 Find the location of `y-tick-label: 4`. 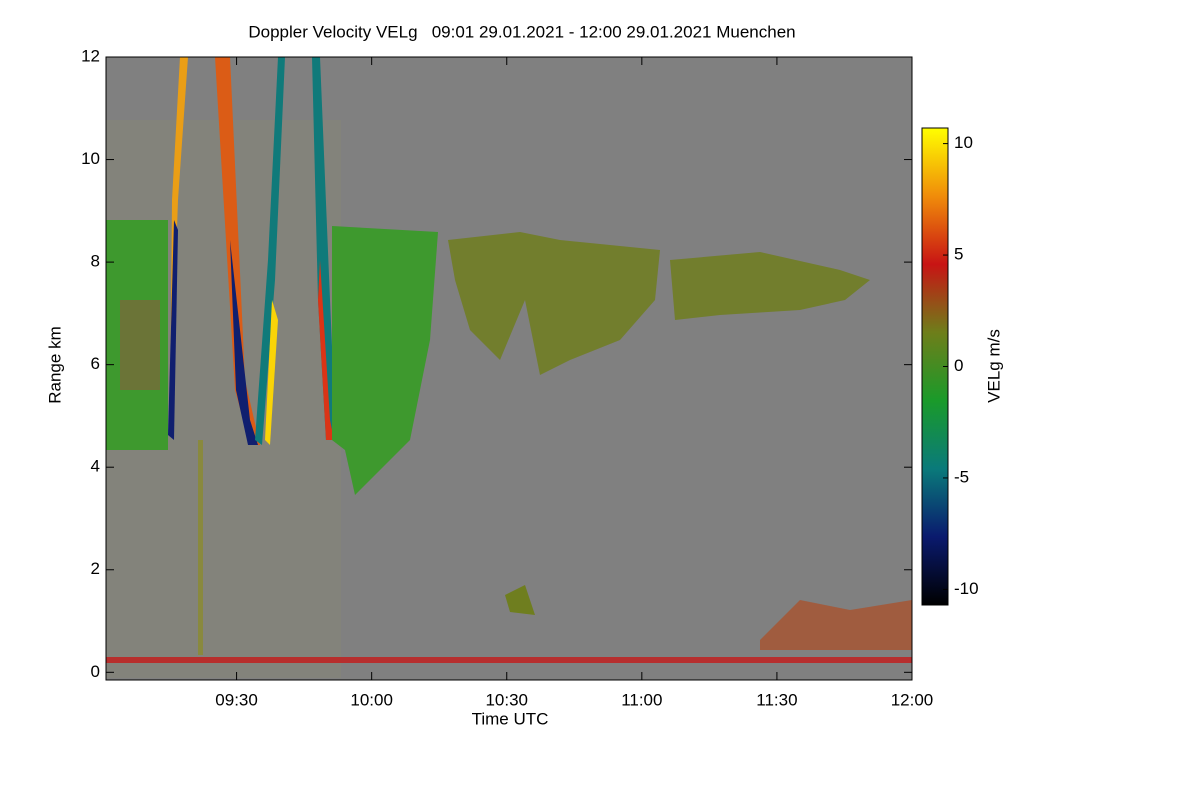

y-tick-label: 4 is located at coordinates (95, 466).